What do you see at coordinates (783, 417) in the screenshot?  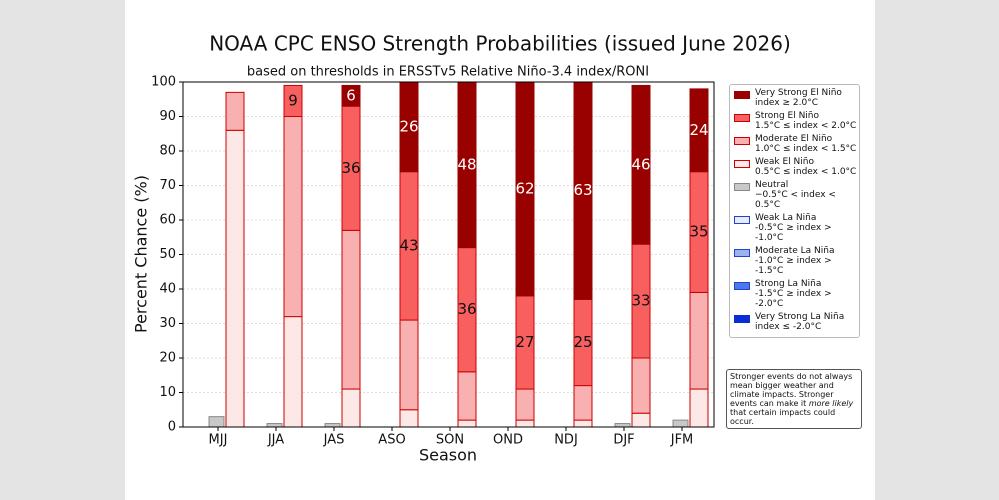 I see `note-text: that certain impacts could occur.` at bounding box center [783, 417].